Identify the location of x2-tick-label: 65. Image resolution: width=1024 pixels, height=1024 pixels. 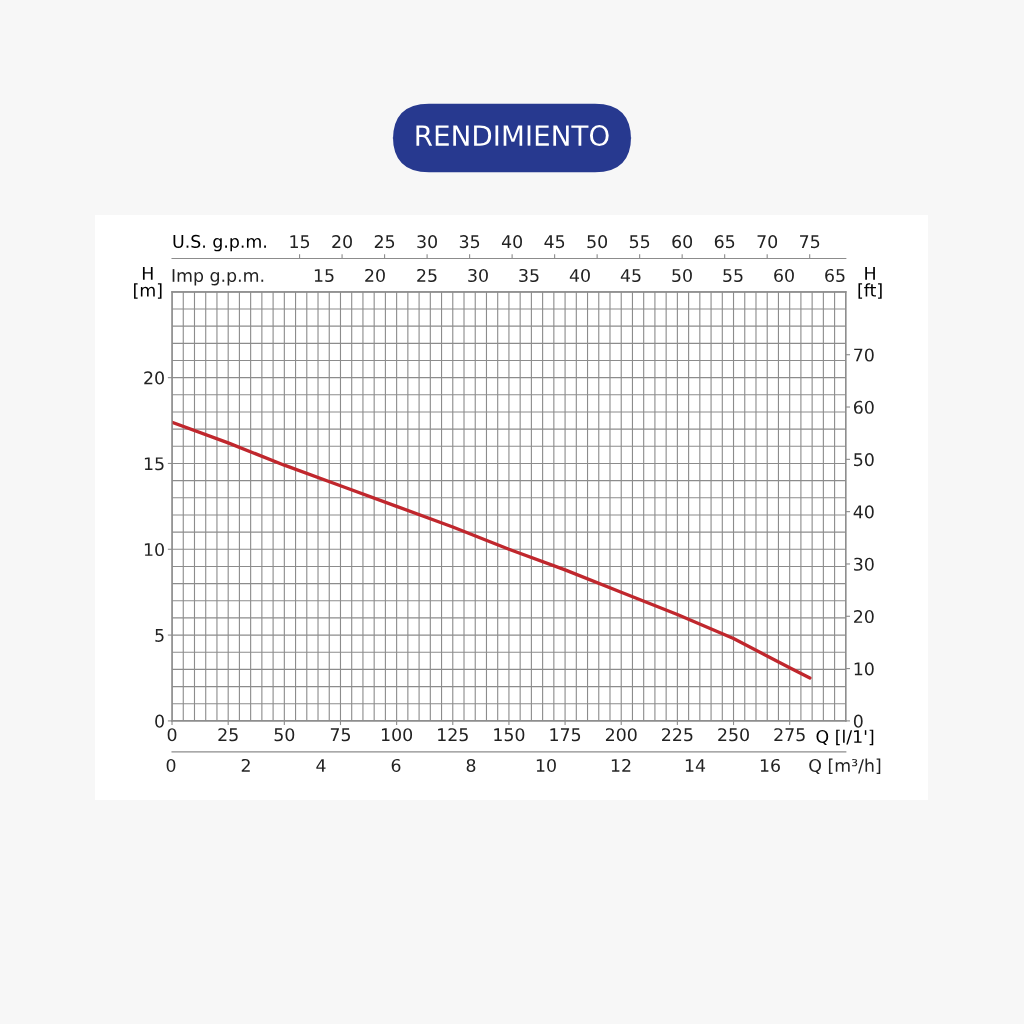
(724, 242).